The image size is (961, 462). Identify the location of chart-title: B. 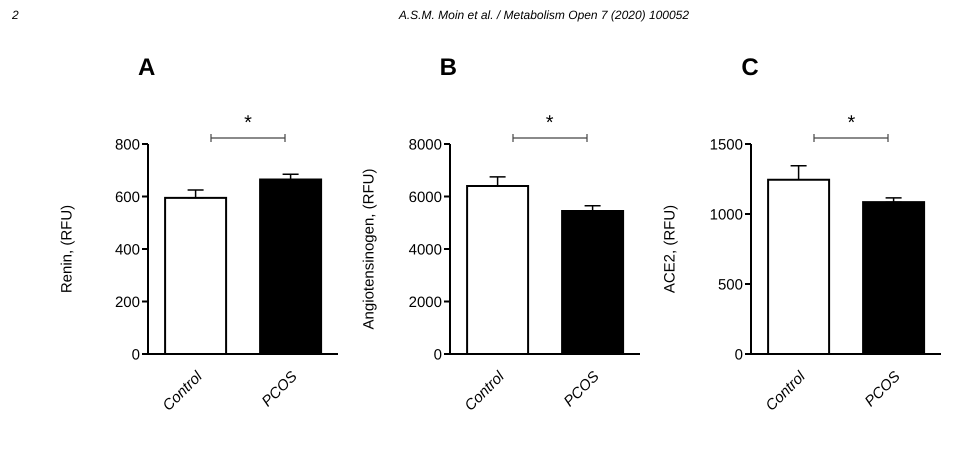
(449, 68).